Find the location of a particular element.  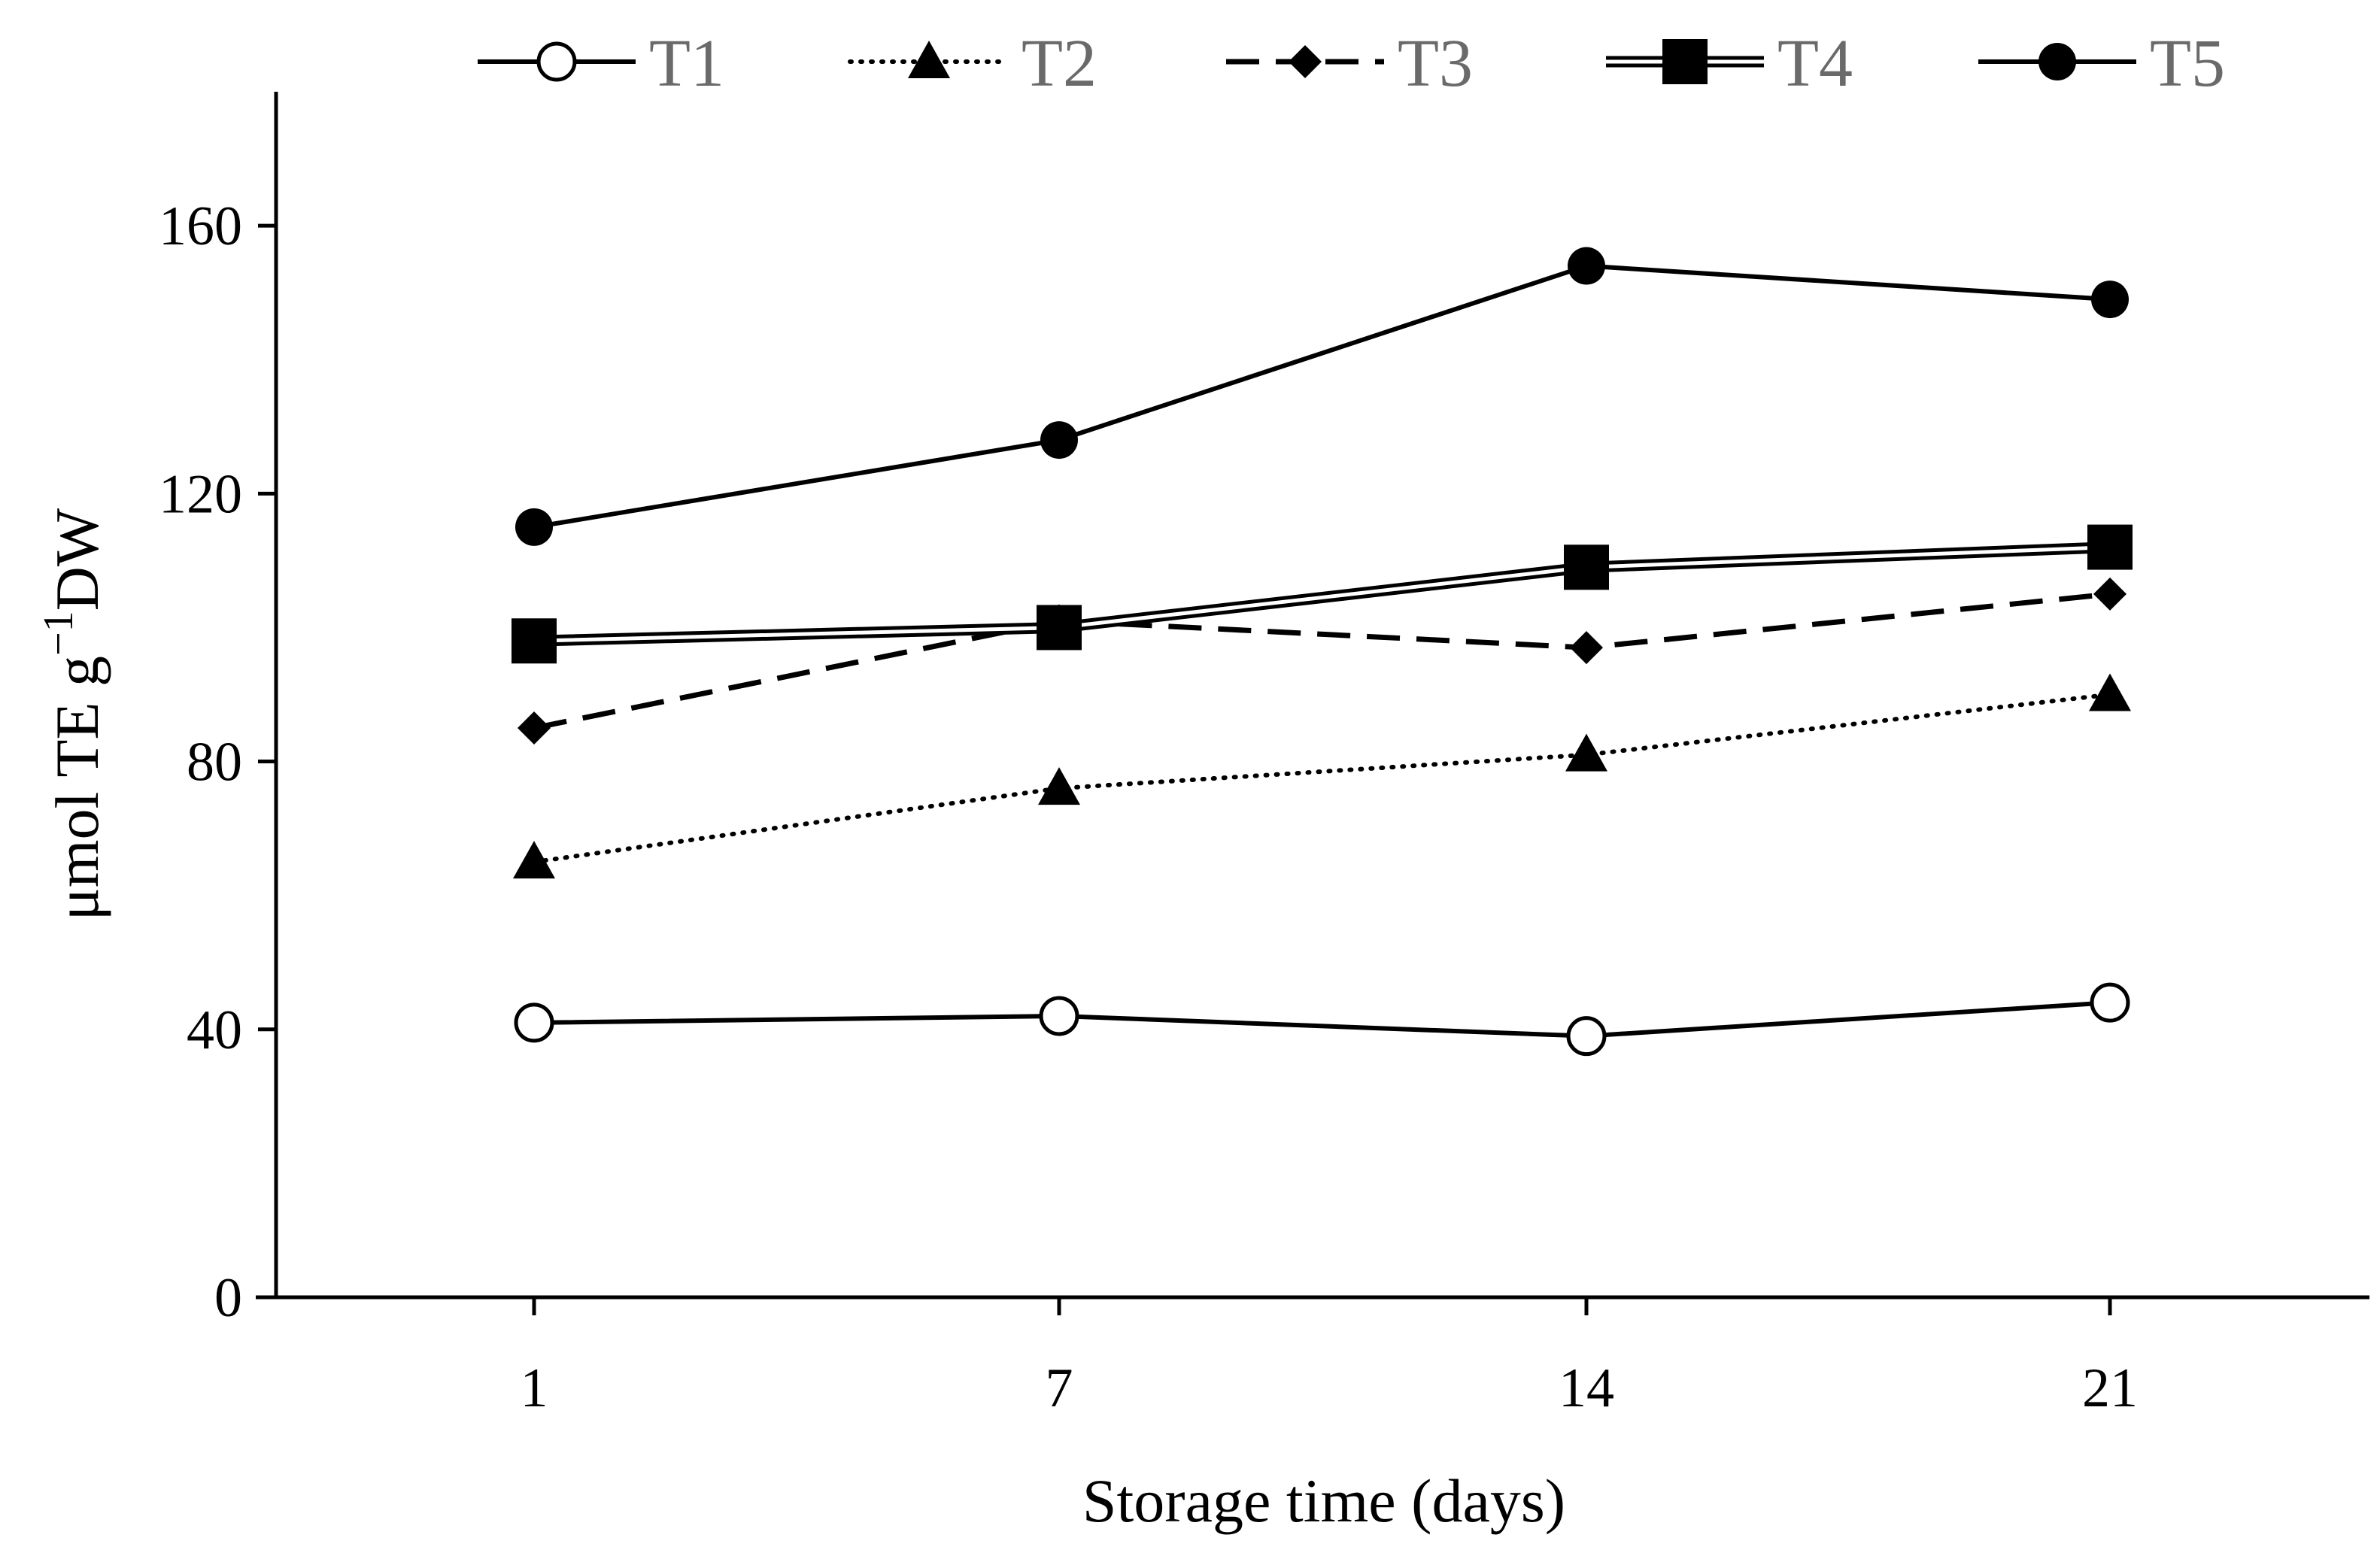

y-tick-label: 40 is located at coordinates (214, 1030).